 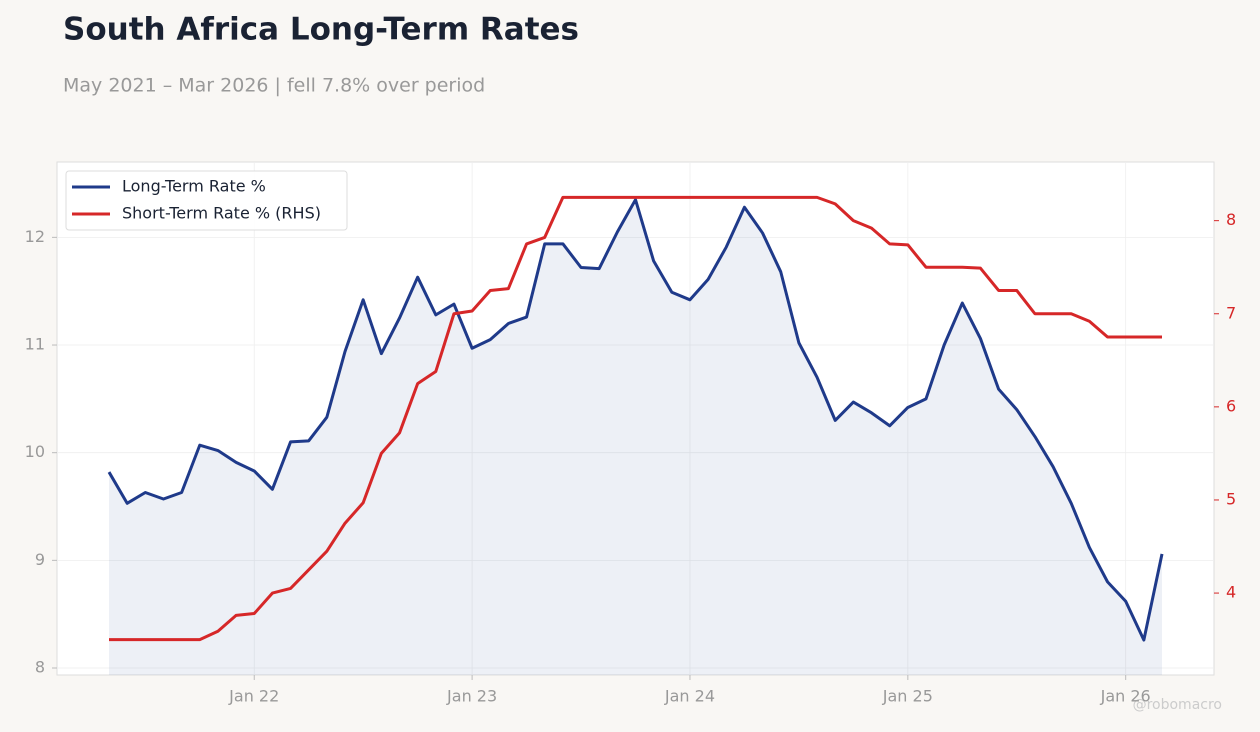 What do you see at coordinates (35, 236) in the screenshot?
I see `y-tick-label: 12` at bounding box center [35, 236].